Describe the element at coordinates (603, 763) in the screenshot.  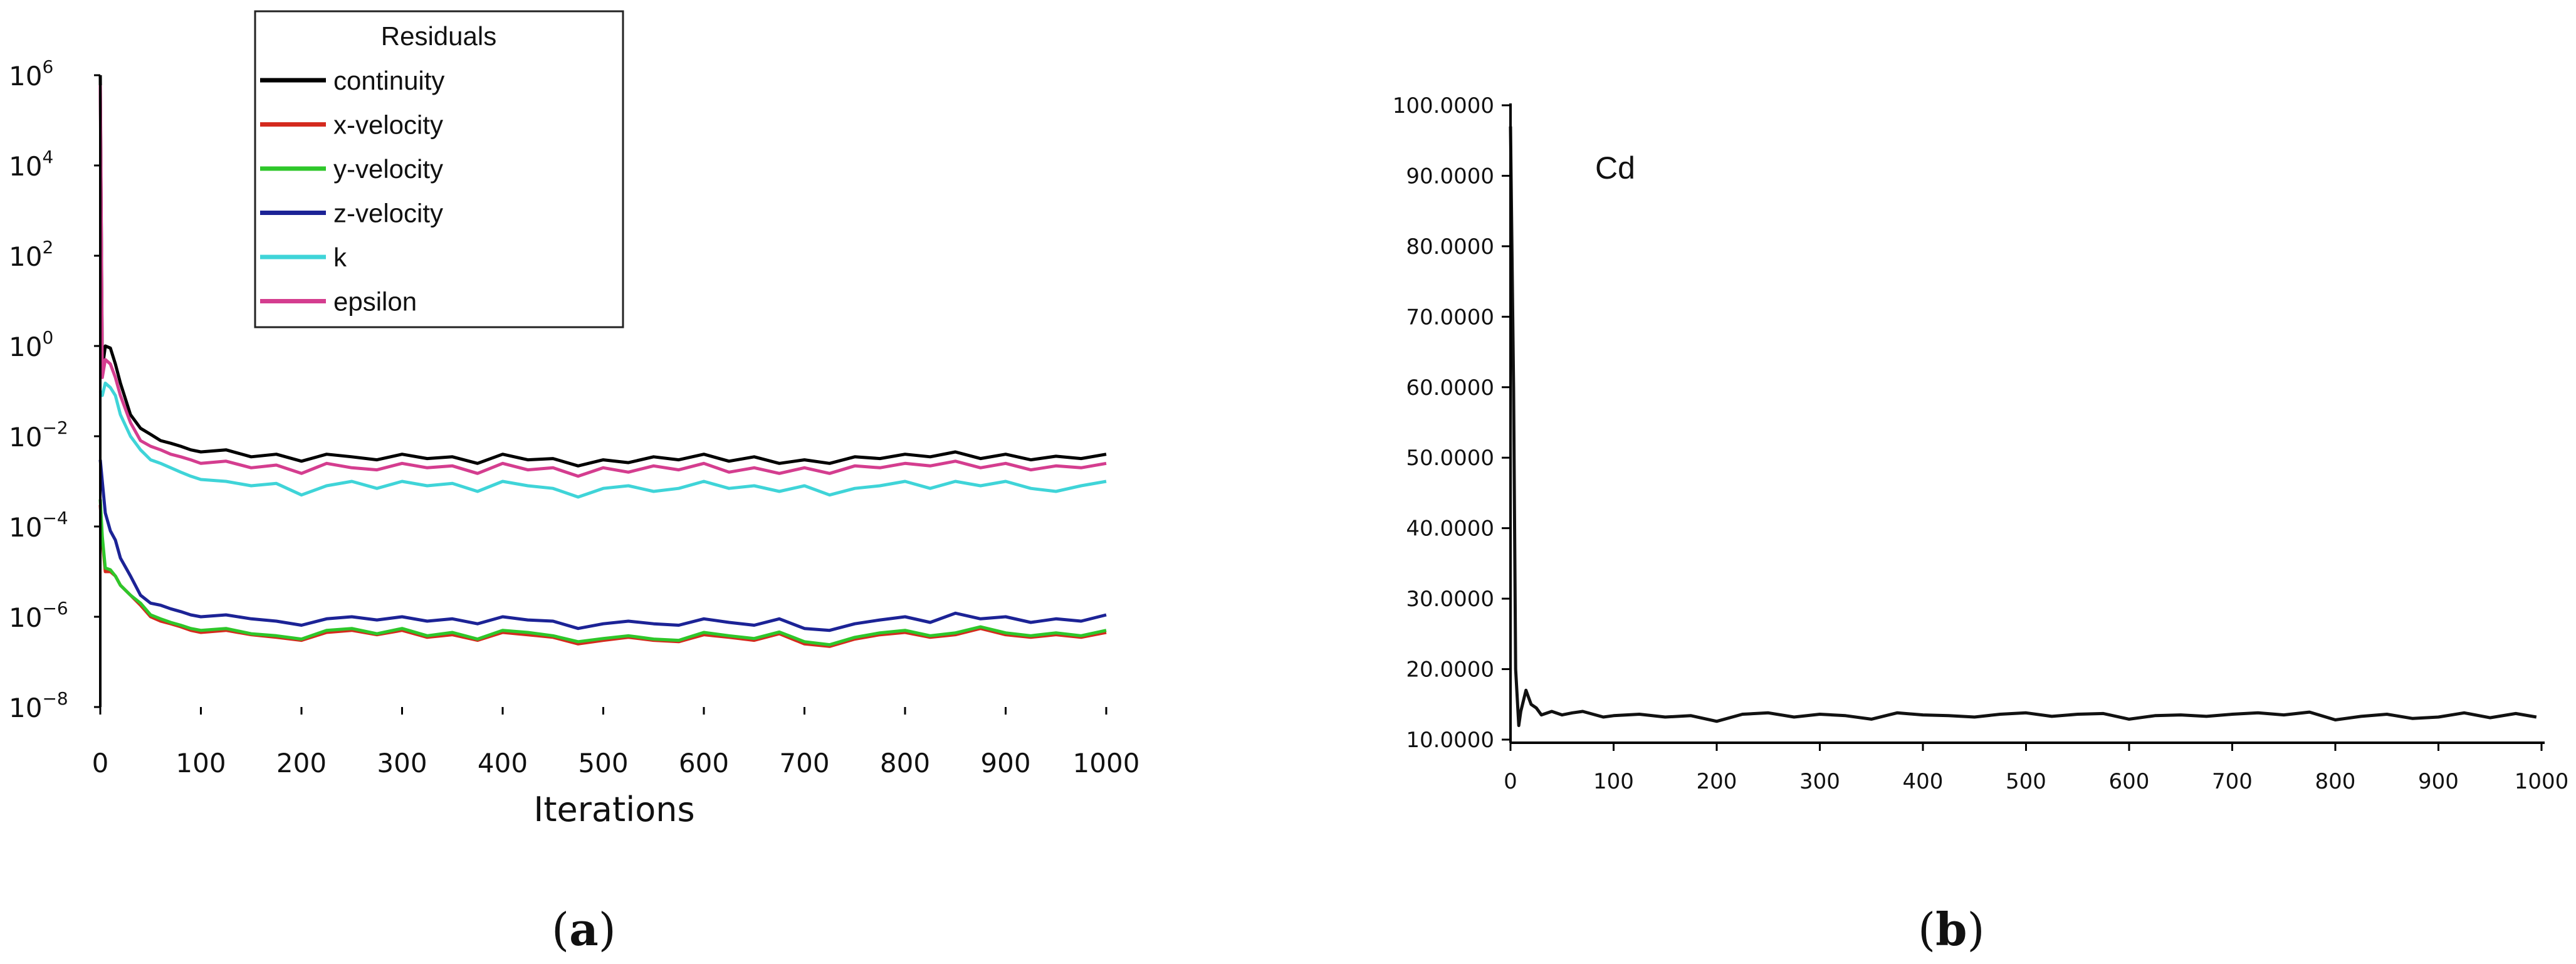
I see `x-tick-label: 500` at that location.